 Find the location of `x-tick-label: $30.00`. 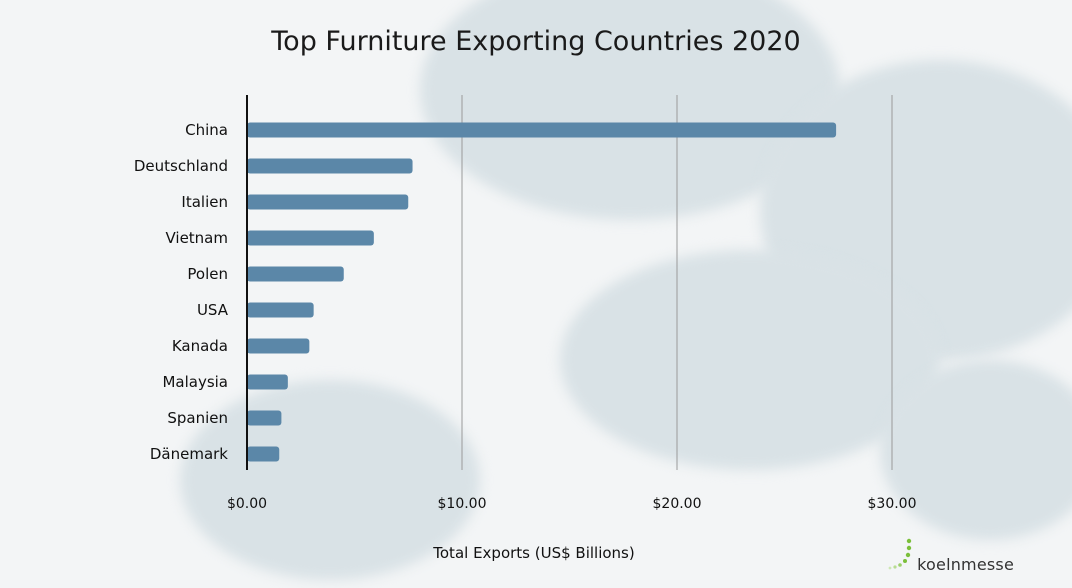

x-tick-label: $30.00 is located at coordinates (892, 504).